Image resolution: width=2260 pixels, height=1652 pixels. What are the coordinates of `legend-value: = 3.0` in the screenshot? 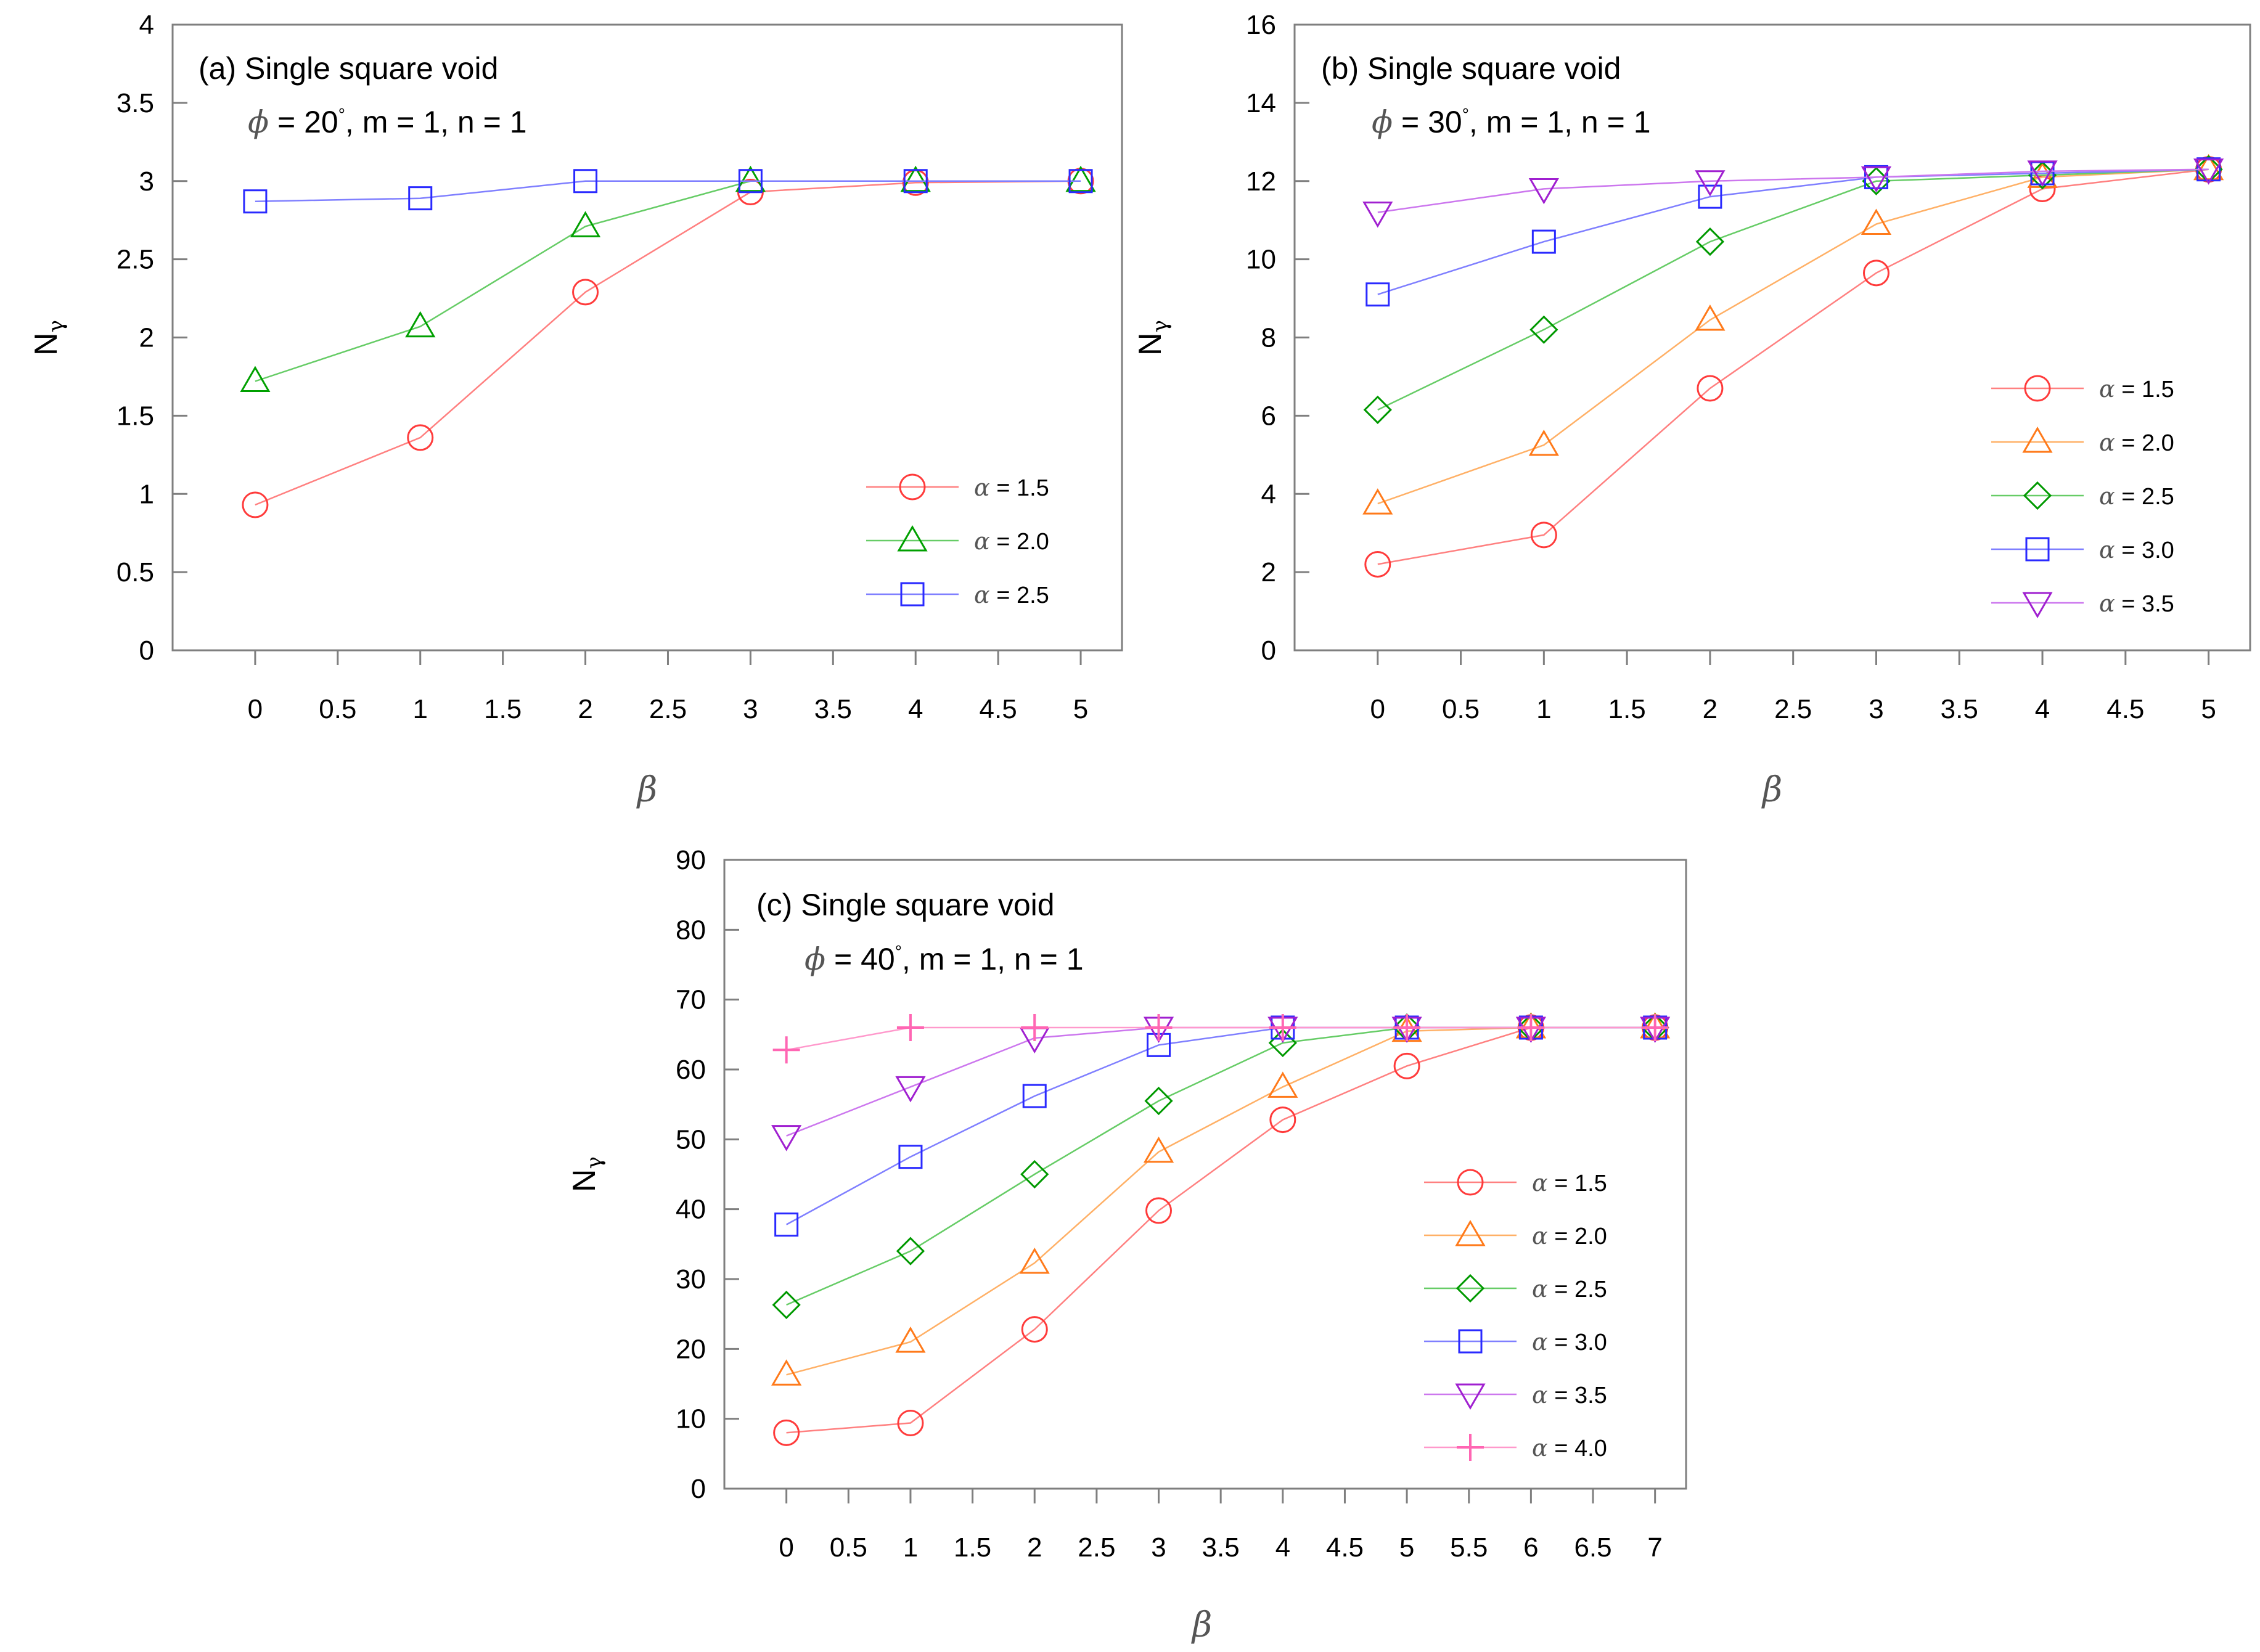 It's located at (1577, 1343).